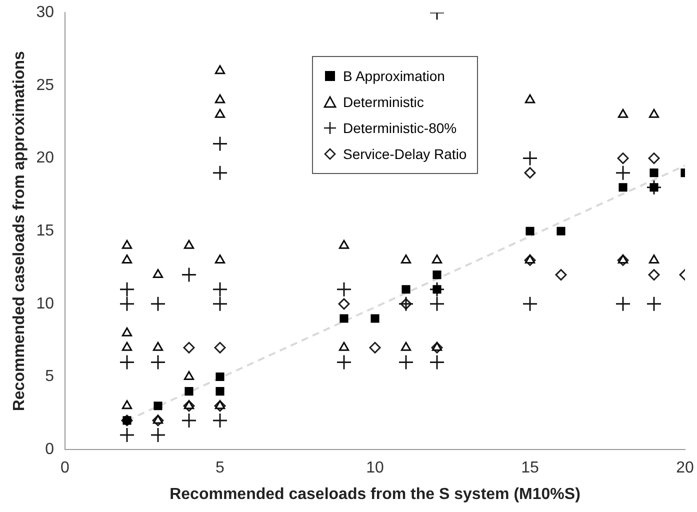 This screenshot has width=697, height=512. What do you see at coordinates (45, 85) in the screenshot?
I see `y-tick-label: 25` at bounding box center [45, 85].